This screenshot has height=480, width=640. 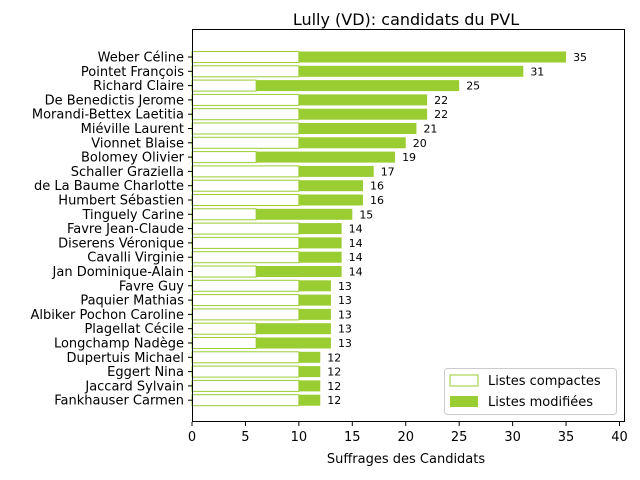 I want to click on y-tick-label: Humbert Sébastien, so click(x=121, y=201).